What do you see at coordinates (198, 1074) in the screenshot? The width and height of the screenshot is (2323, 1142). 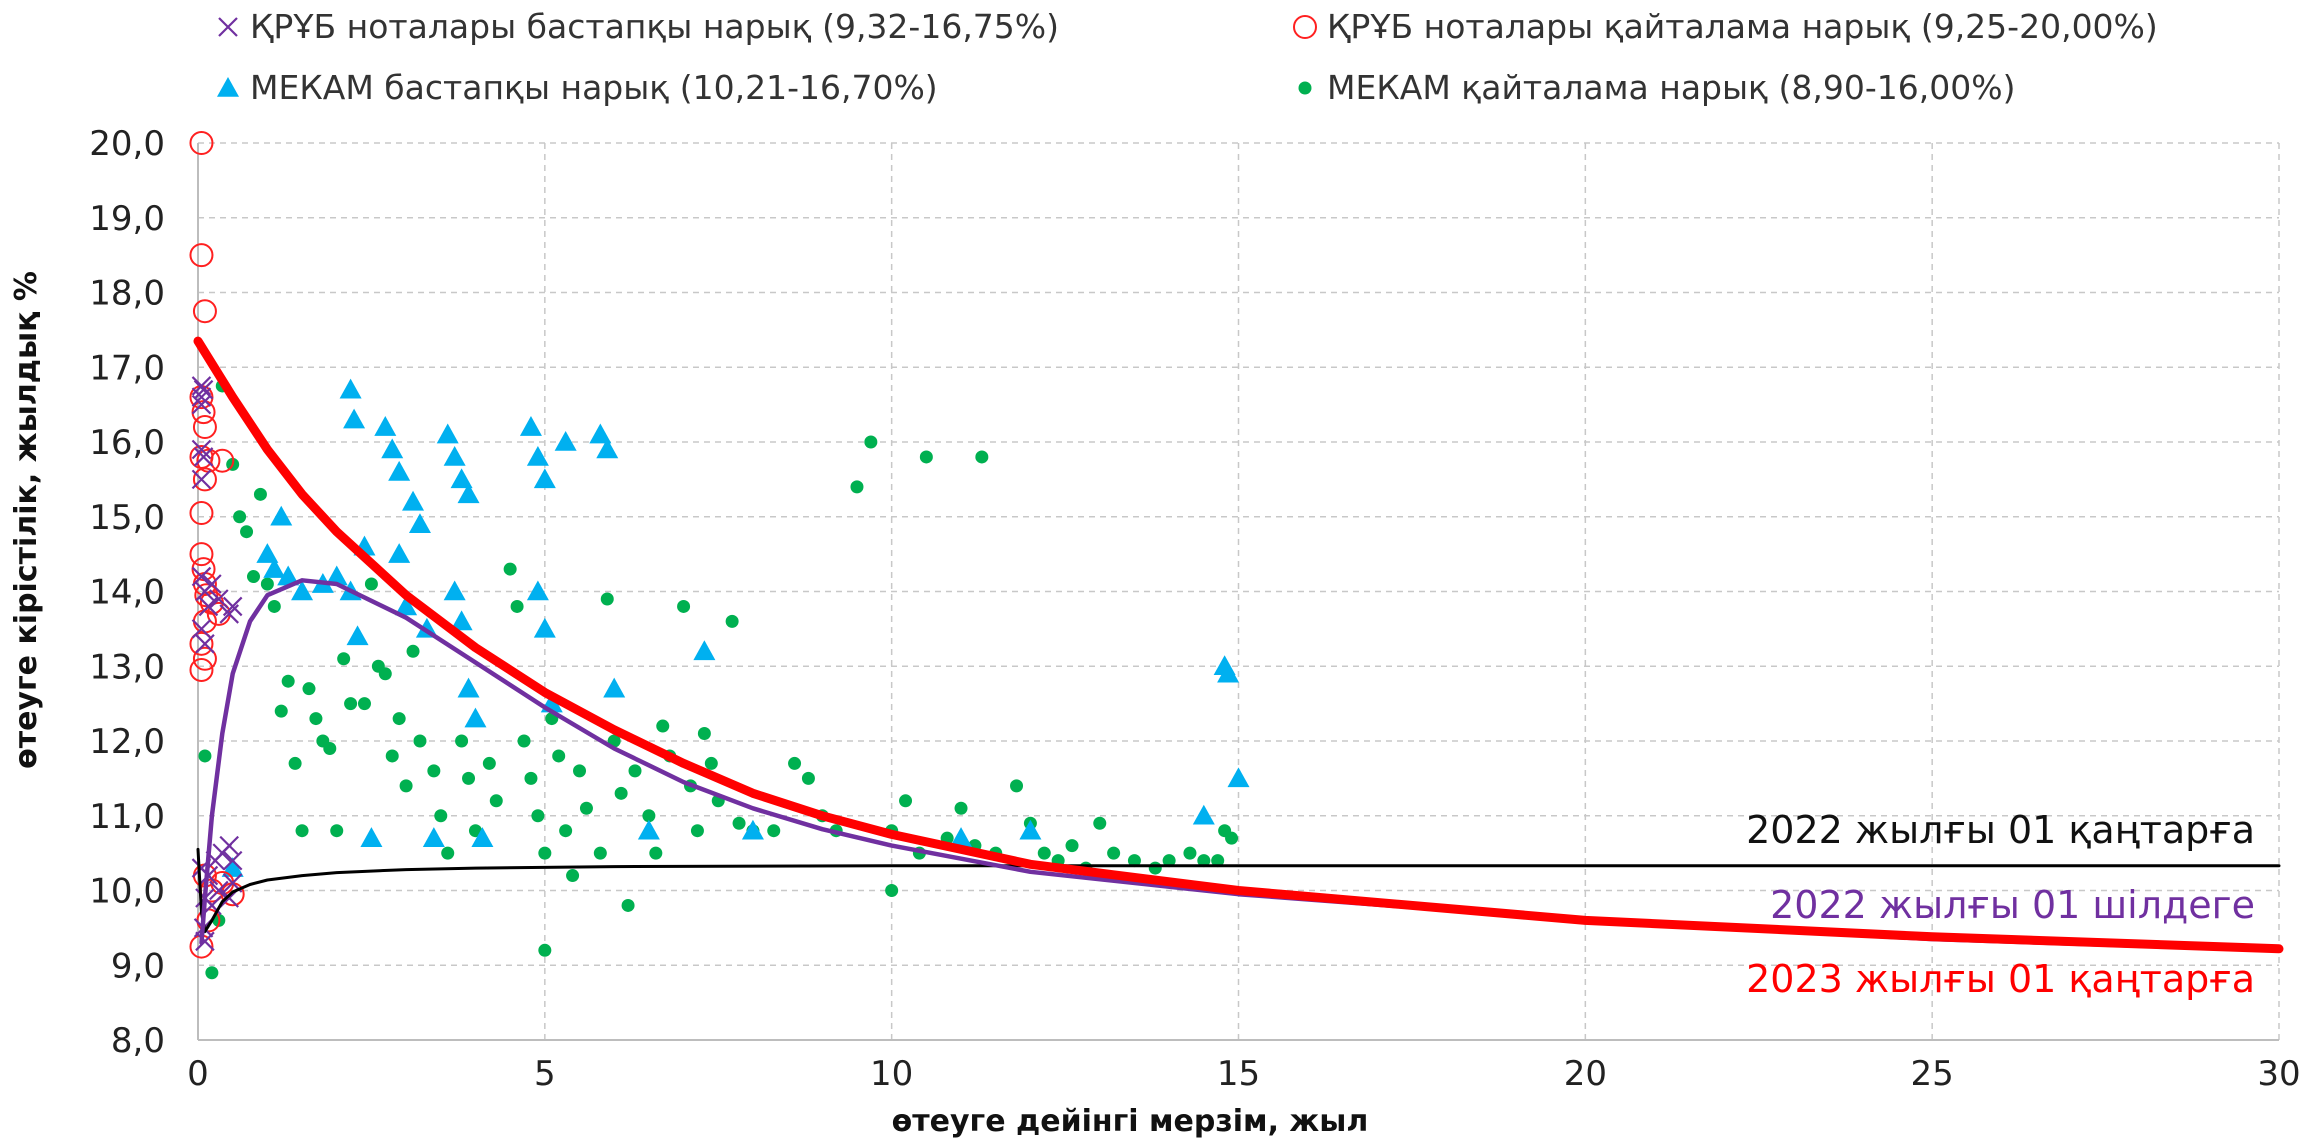 I see `x-tick-label: 0` at bounding box center [198, 1074].